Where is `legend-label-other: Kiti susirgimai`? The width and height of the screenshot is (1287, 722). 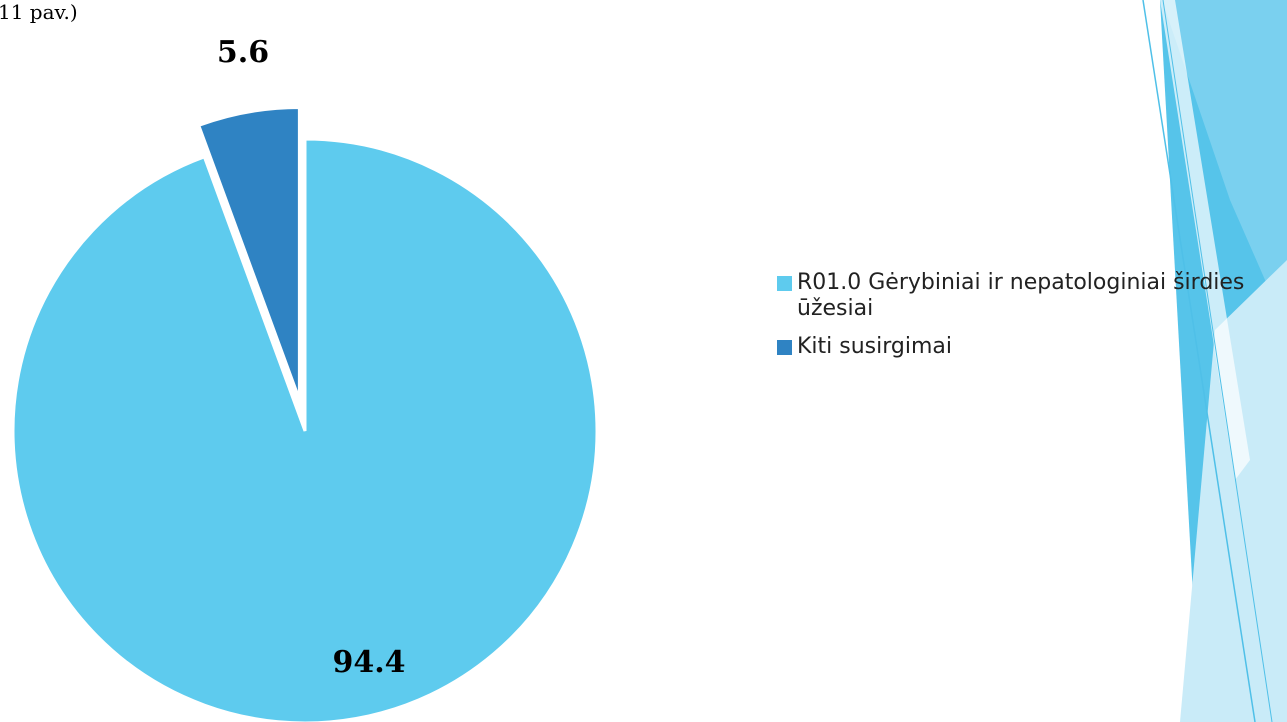
legend-label-other: Kiti susirgimai is located at coordinates (875, 346).